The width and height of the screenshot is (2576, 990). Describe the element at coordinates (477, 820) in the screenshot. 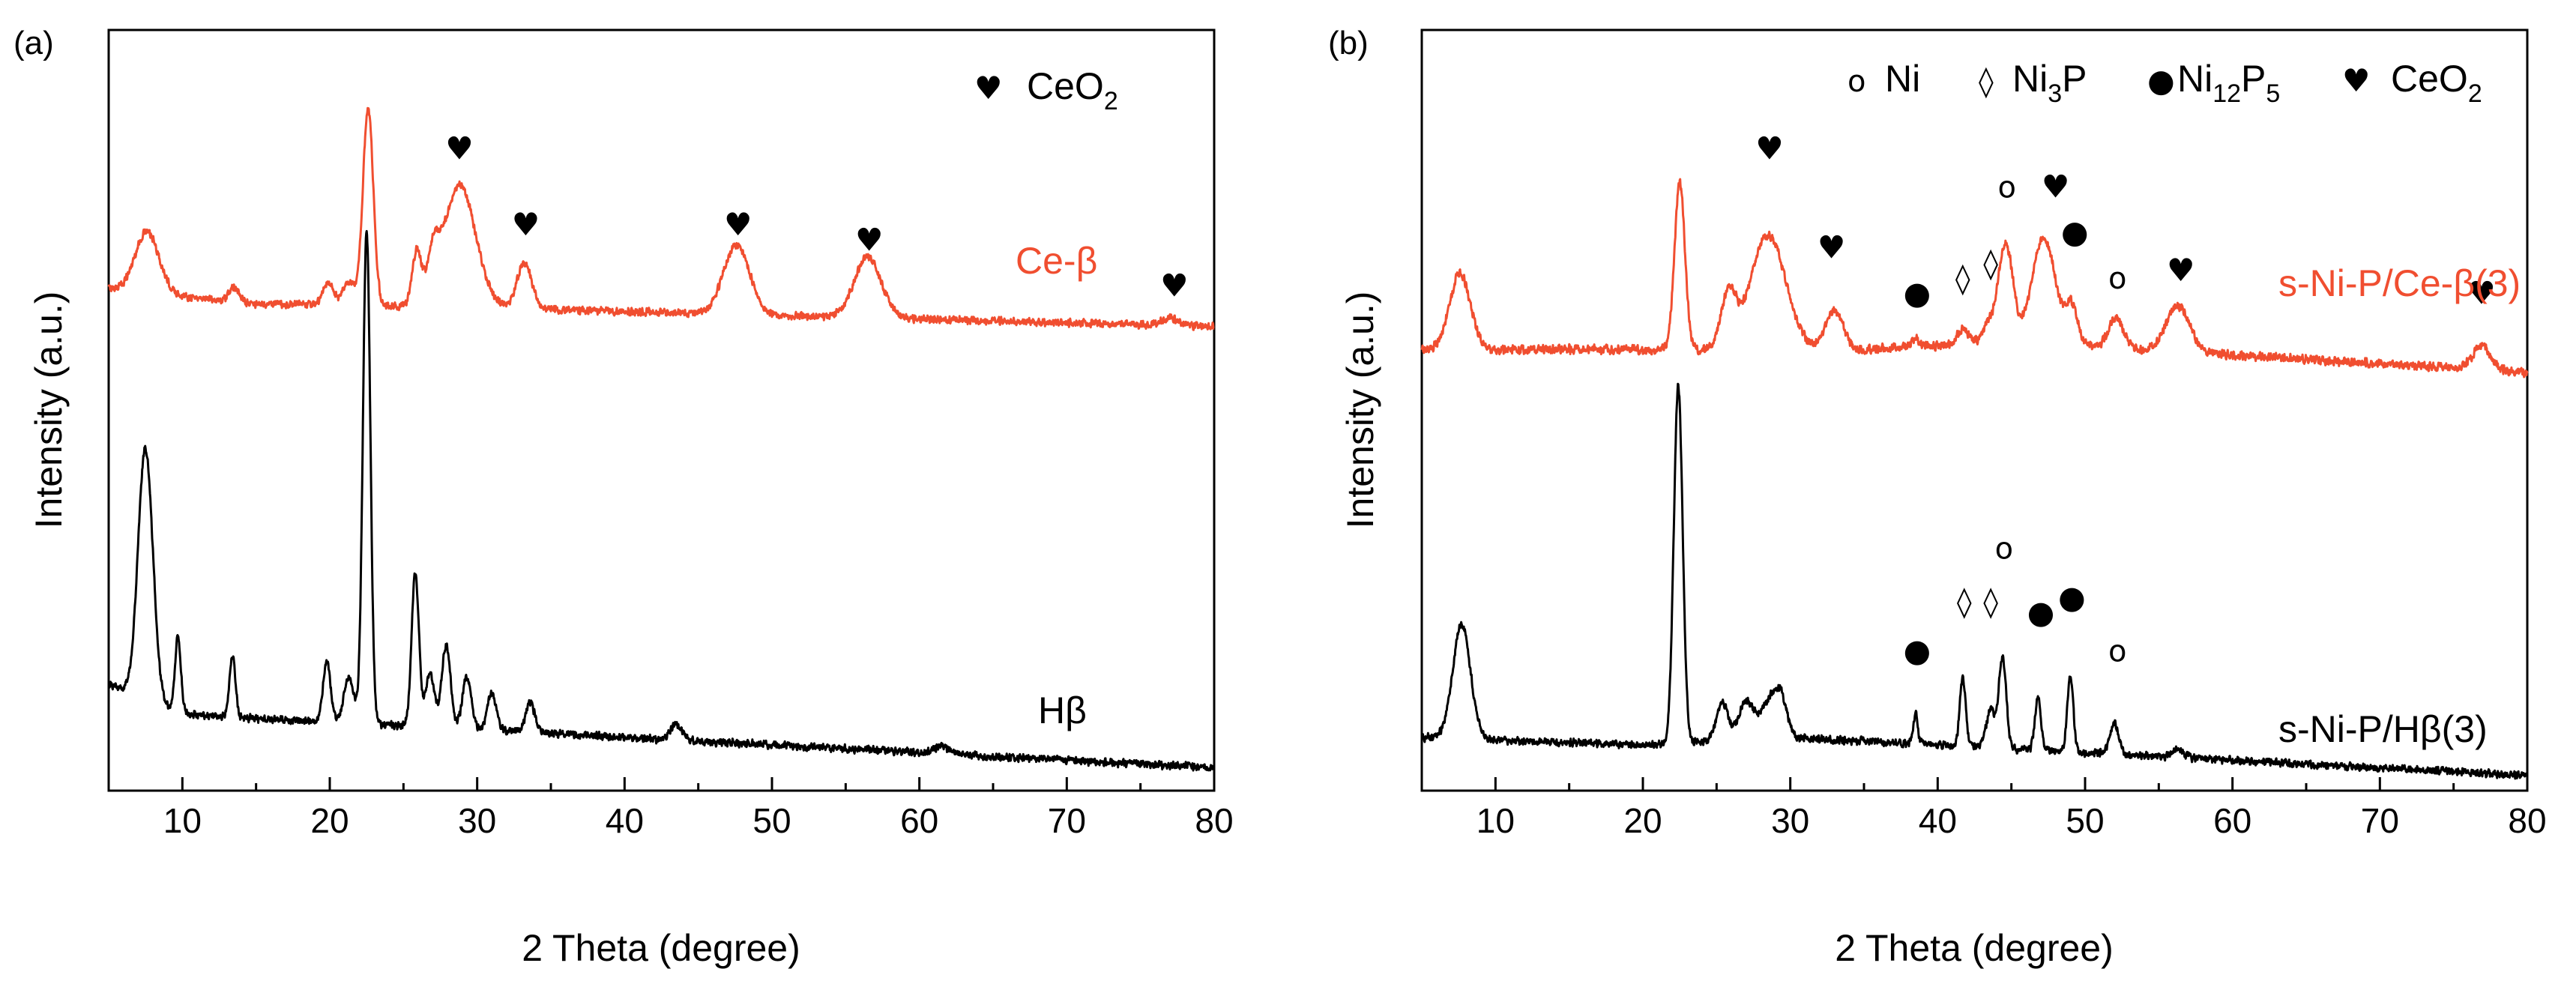

I see `panel-a-x-tick-label: 30` at that location.